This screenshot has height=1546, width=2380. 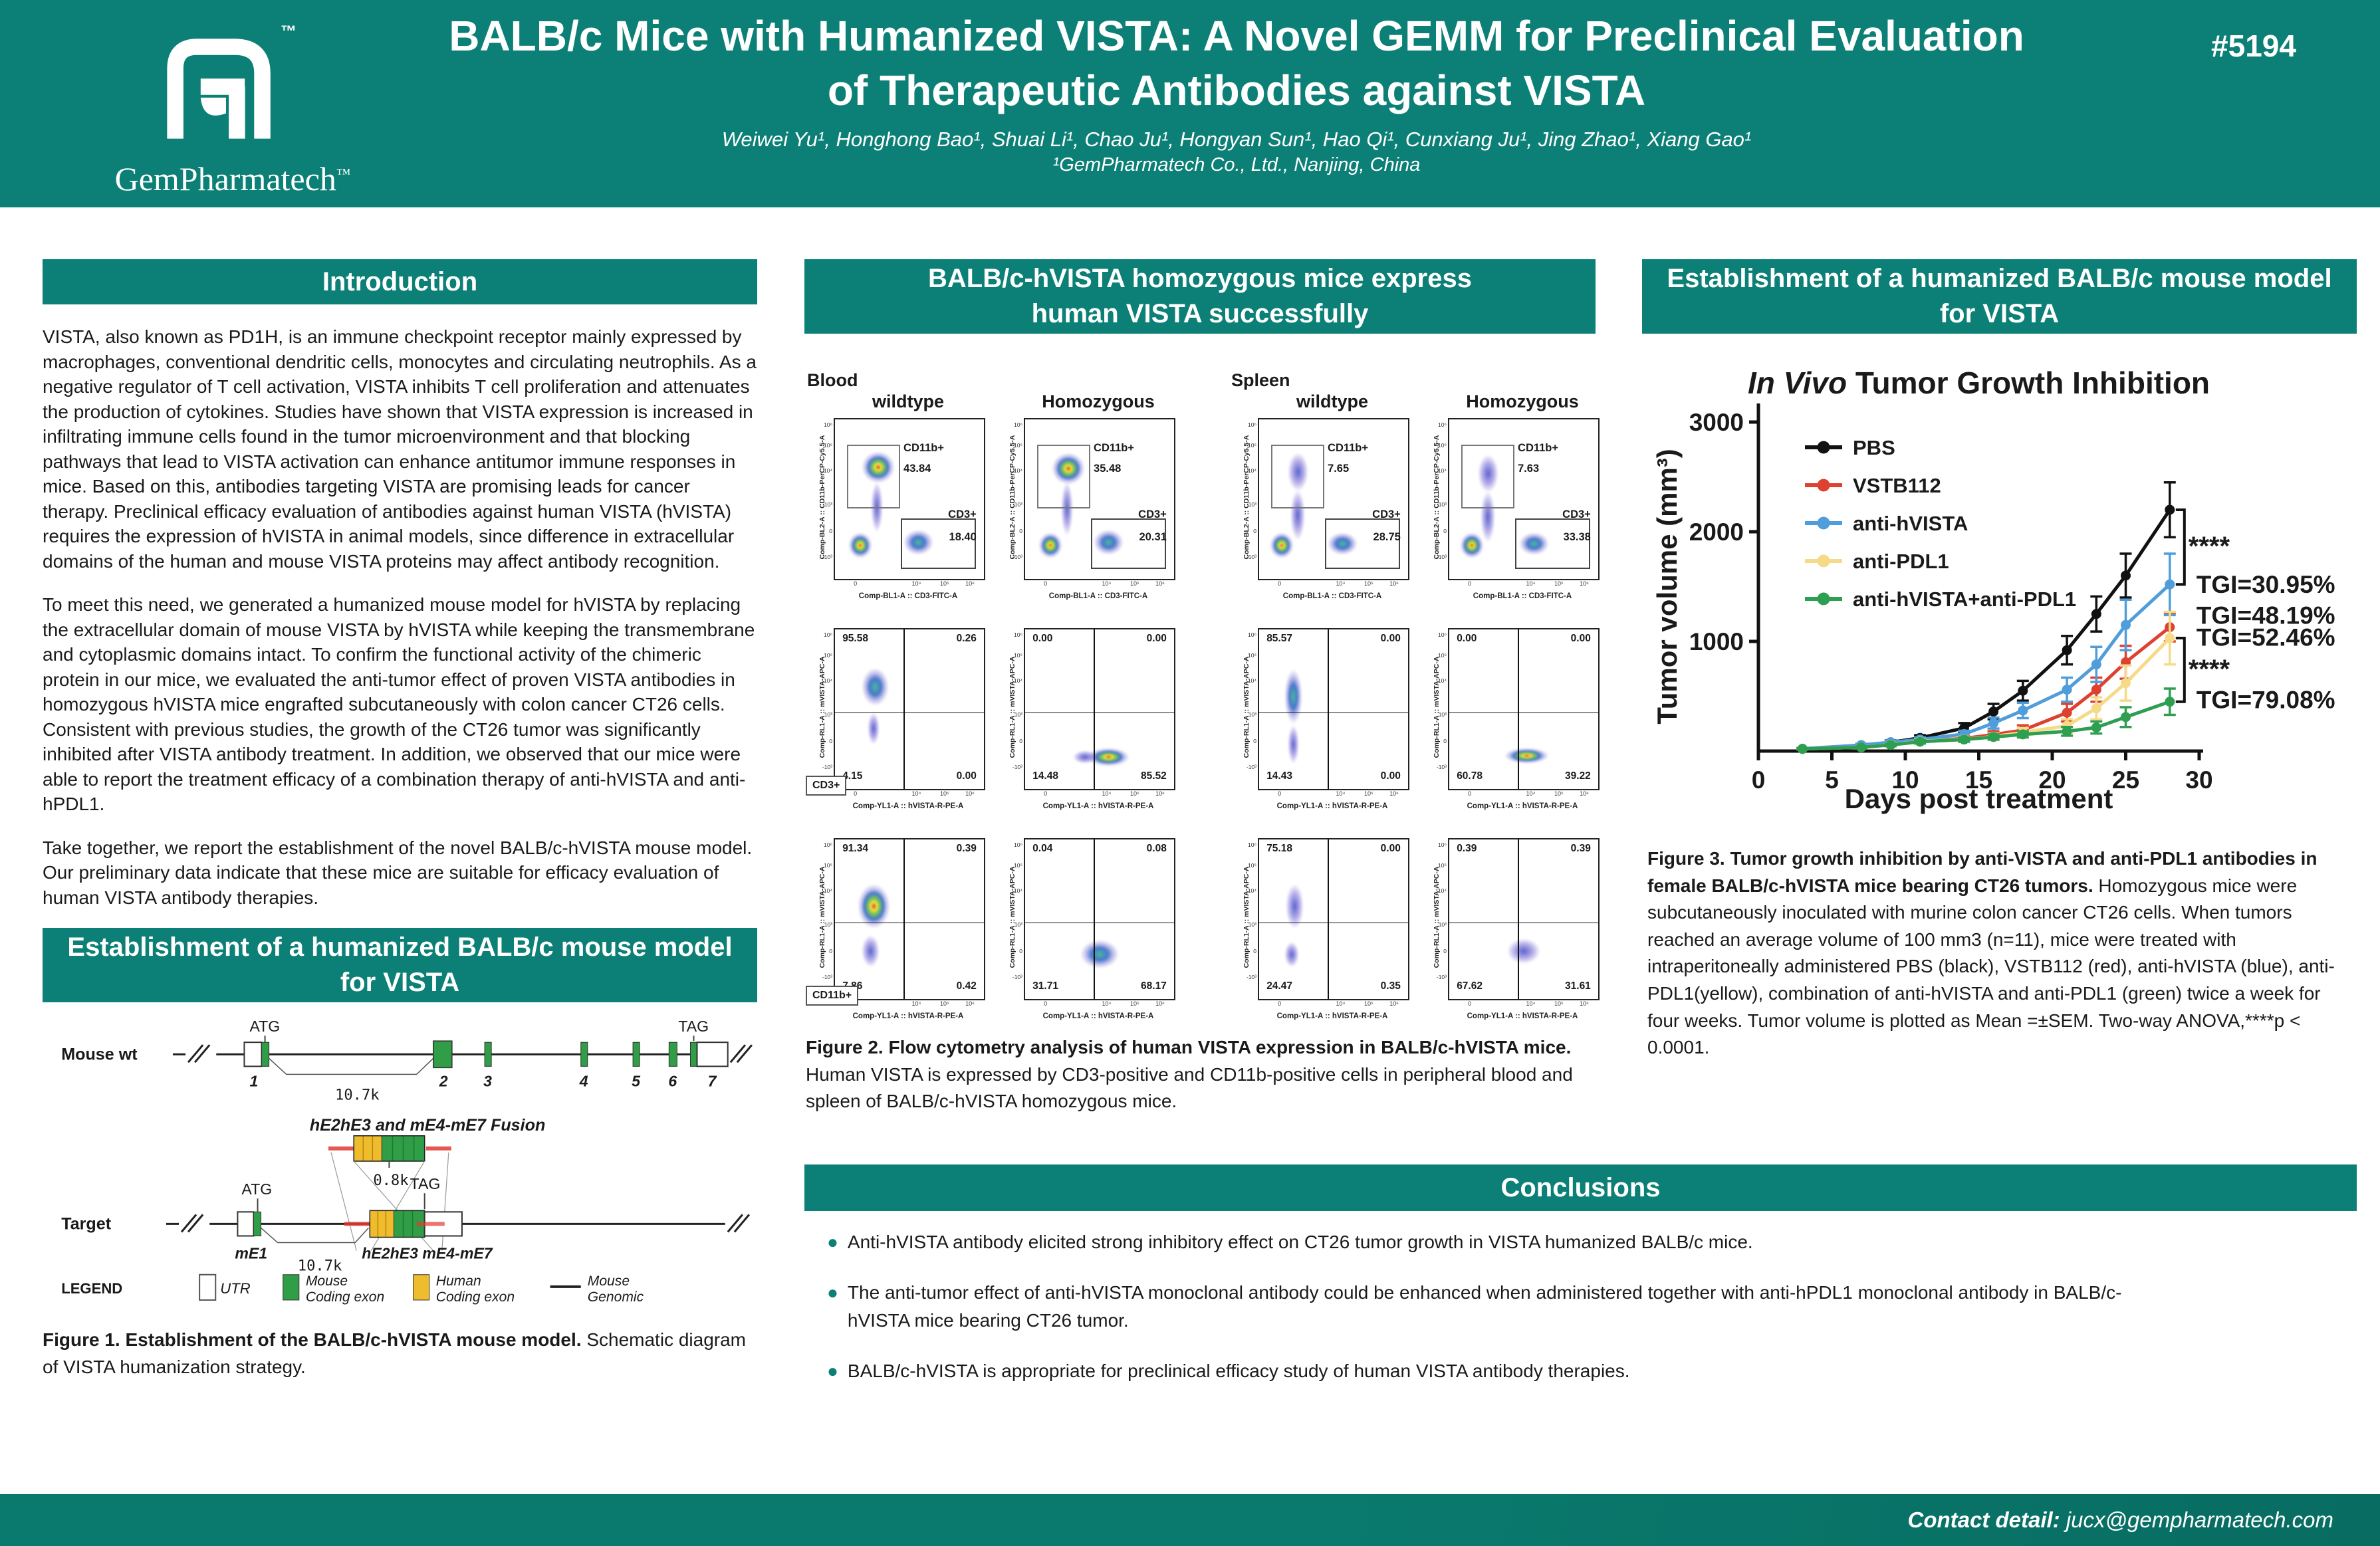 What do you see at coordinates (2266, 699) in the screenshot?
I see `svg-text: TGI=79.08%` at bounding box center [2266, 699].